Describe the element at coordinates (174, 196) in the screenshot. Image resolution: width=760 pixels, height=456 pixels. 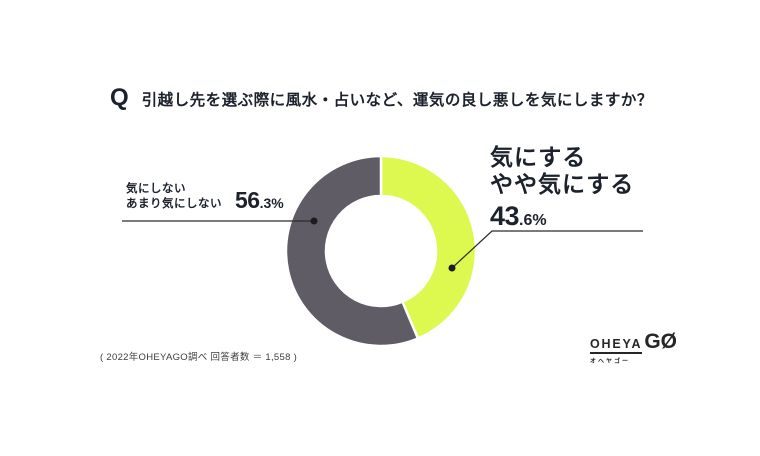
I see `annotation-not-mind-labels: 気にしない あまり気にしない` at that location.